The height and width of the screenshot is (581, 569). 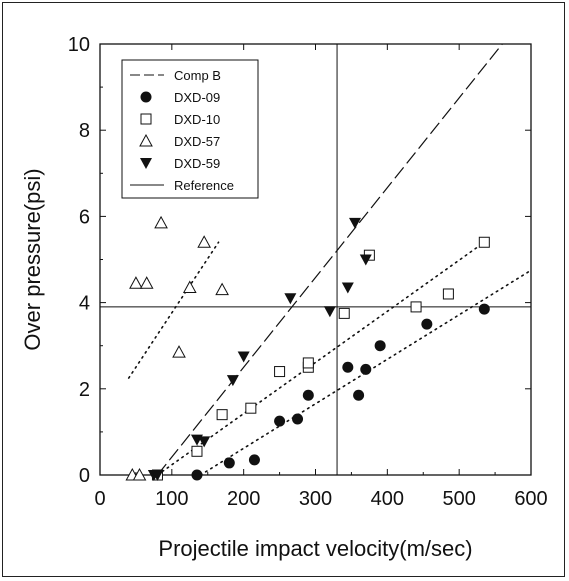 I want to click on y-tick-label: 2, so click(x=84, y=390).